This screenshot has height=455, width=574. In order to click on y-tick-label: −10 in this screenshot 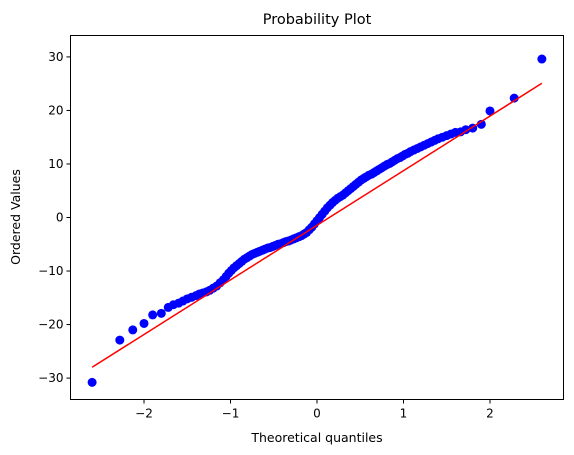, I will do `click(50, 271)`.